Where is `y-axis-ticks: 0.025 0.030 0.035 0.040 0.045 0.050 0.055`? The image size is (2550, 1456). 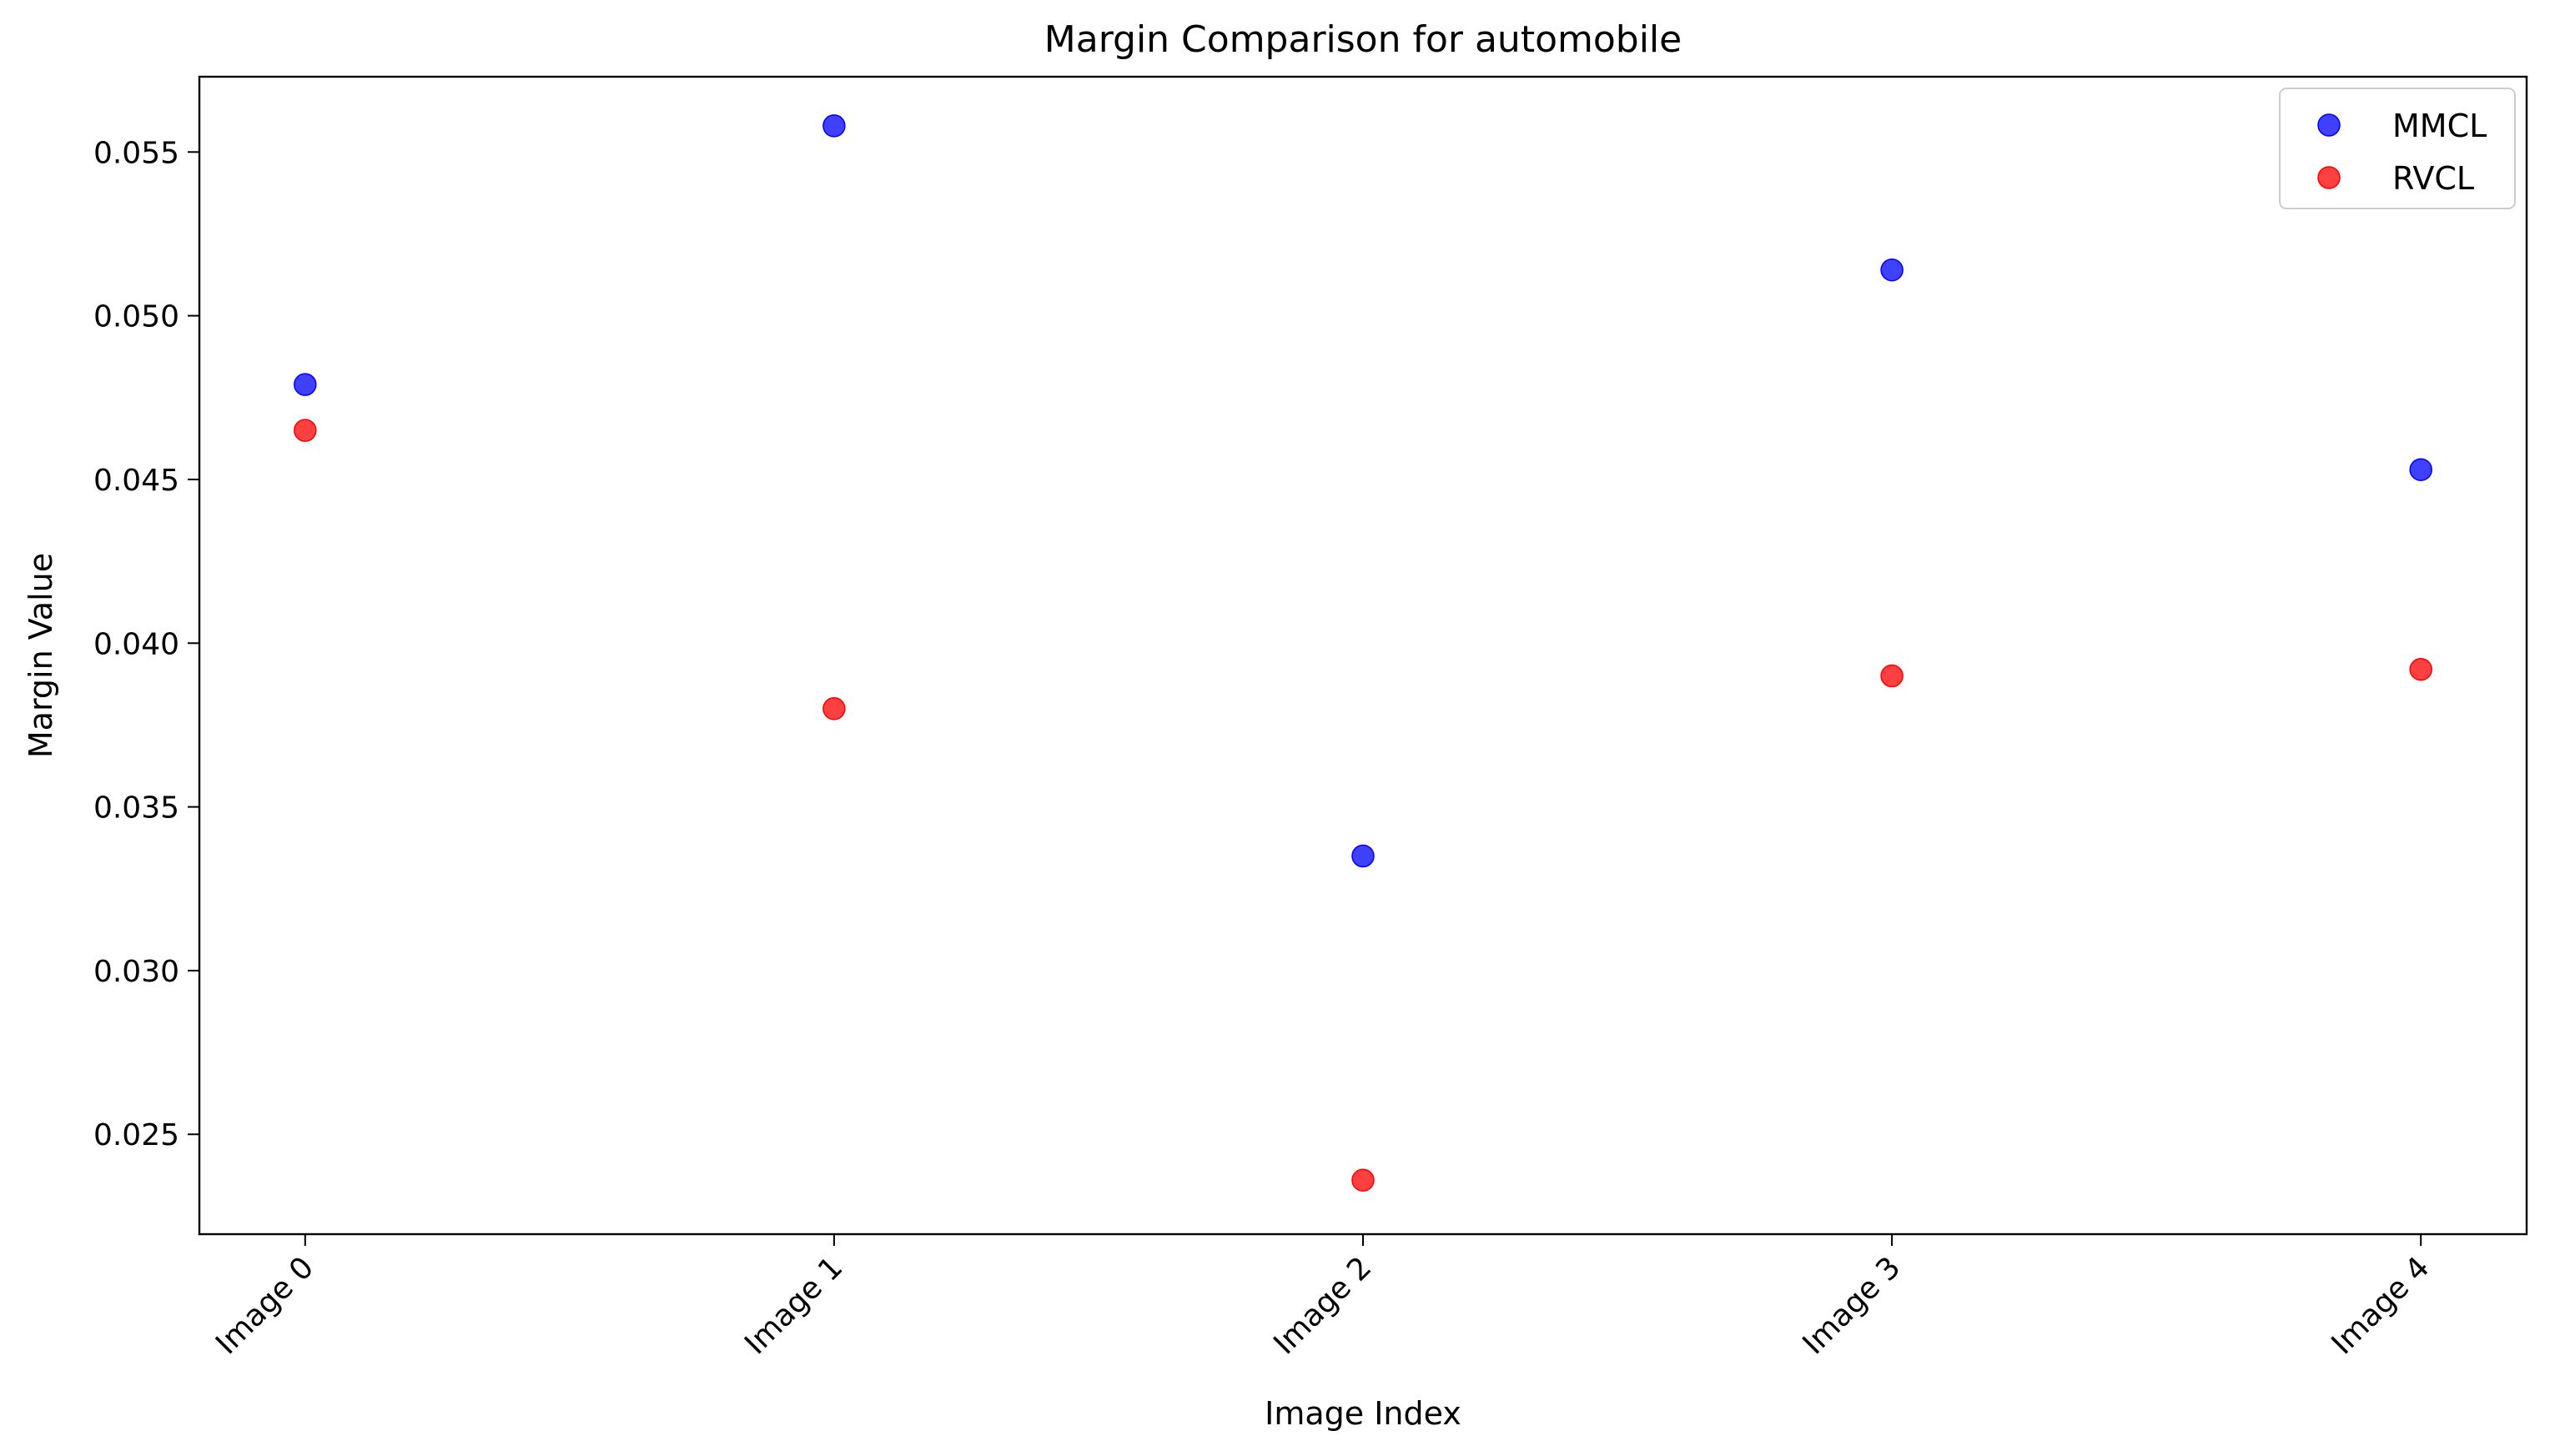 y-axis-ticks: 0.025 0.030 0.035 0.040 0.045 0.050 0.055 is located at coordinates (146, 644).